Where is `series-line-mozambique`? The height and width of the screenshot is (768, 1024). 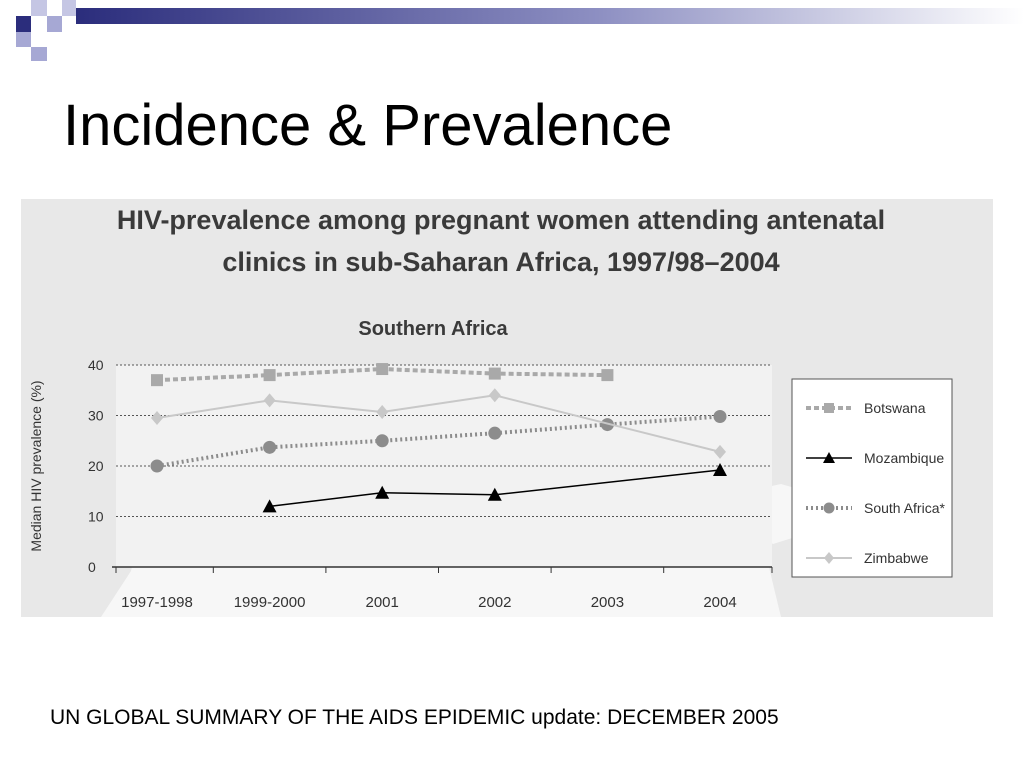 series-line-mozambique is located at coordinates (495, 488).